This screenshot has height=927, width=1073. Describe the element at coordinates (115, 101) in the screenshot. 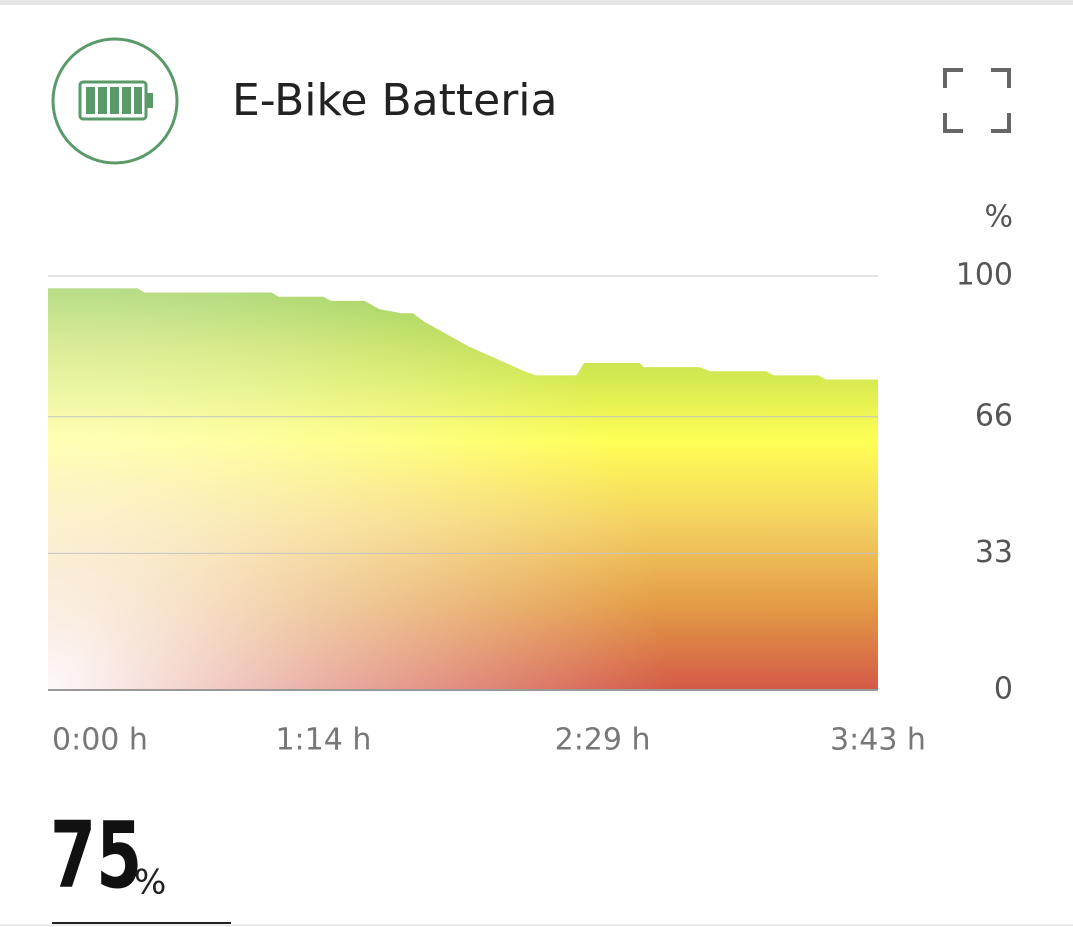

I see `battery-badge` at that location.